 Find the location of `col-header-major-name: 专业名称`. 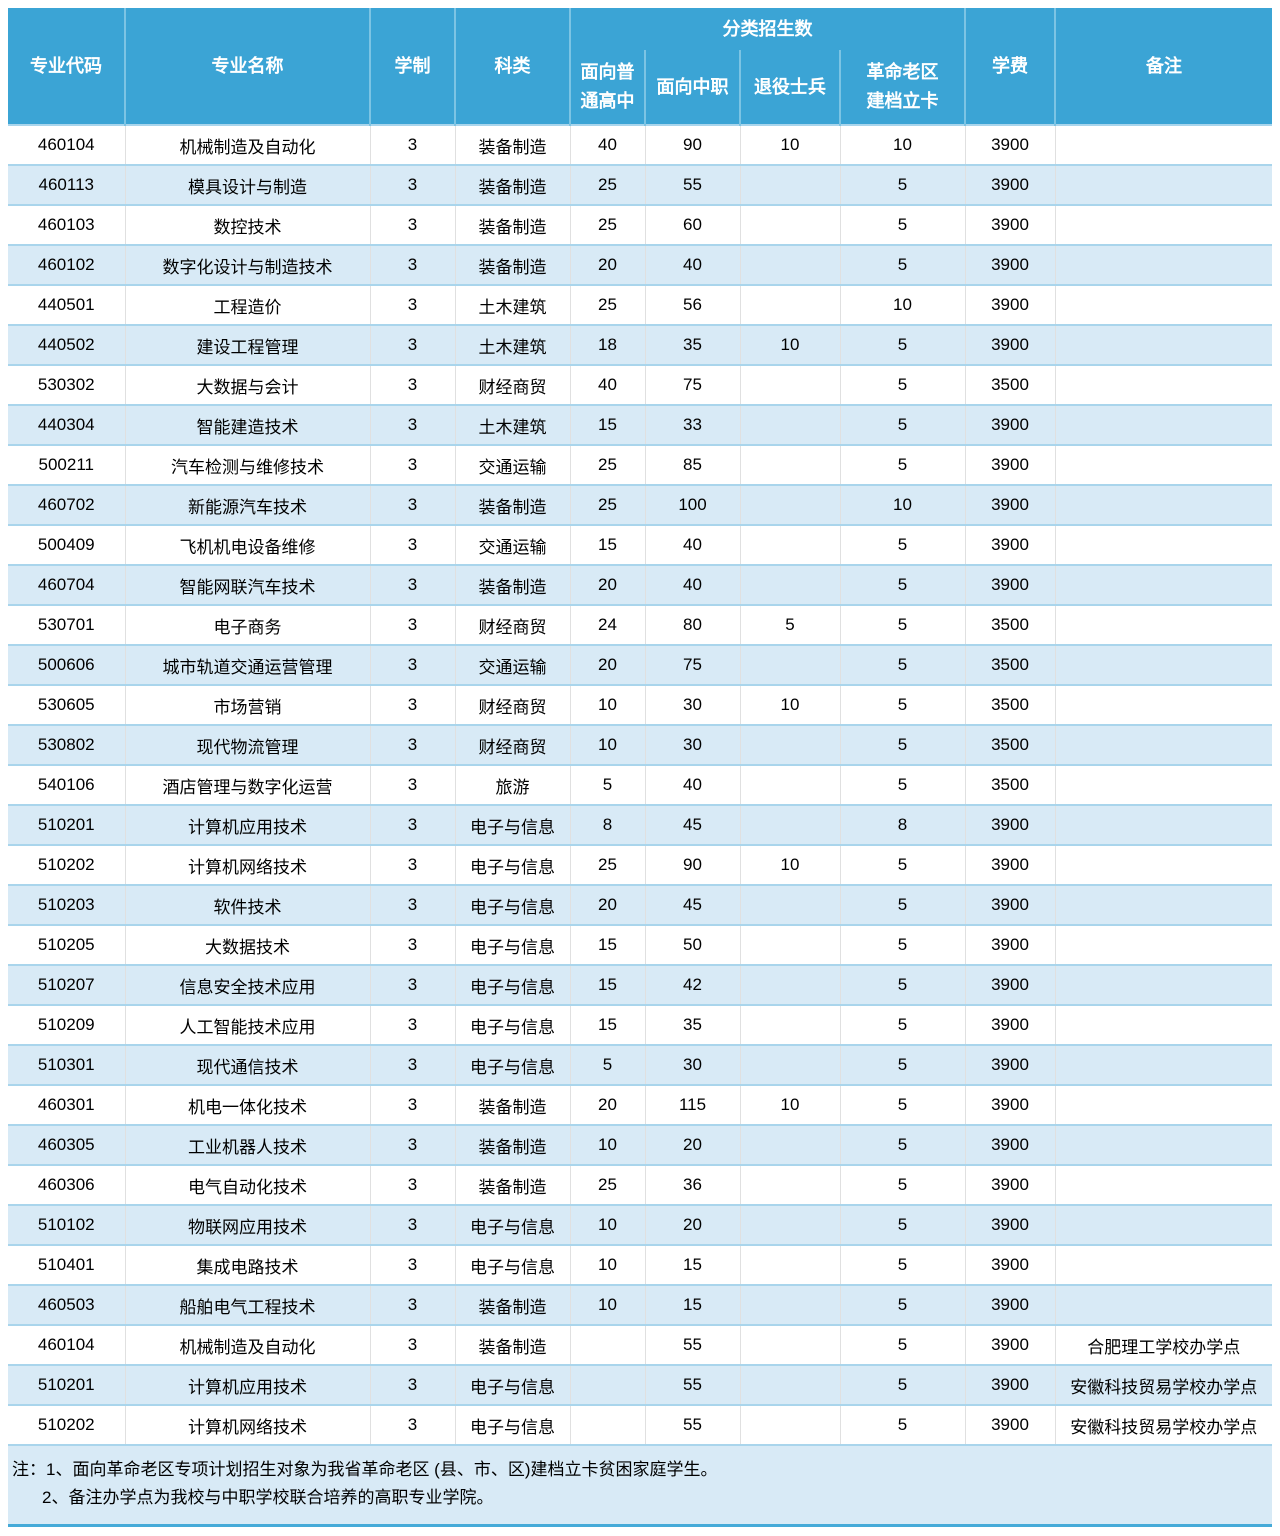

col-header-major-name: 专业名称 is located at coordinates (247, 66).